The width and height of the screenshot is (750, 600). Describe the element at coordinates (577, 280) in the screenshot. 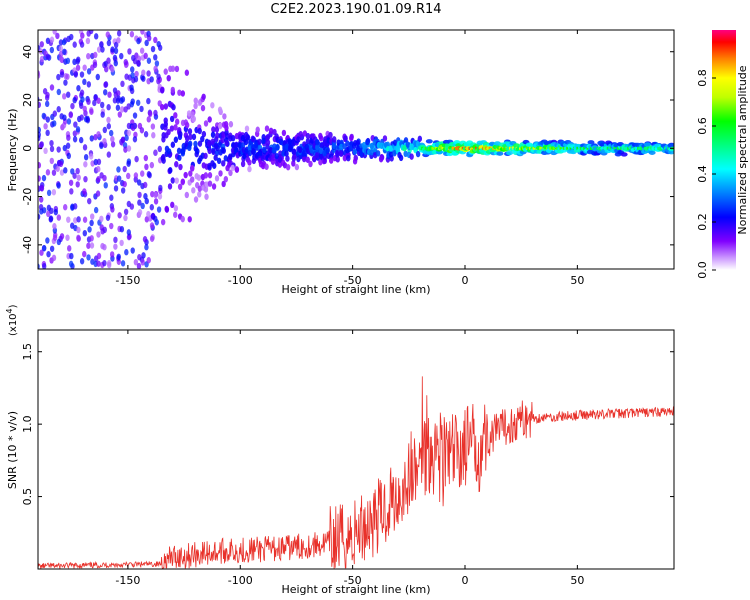

I see `spectrogram-x-tick-label: 50` at that location.